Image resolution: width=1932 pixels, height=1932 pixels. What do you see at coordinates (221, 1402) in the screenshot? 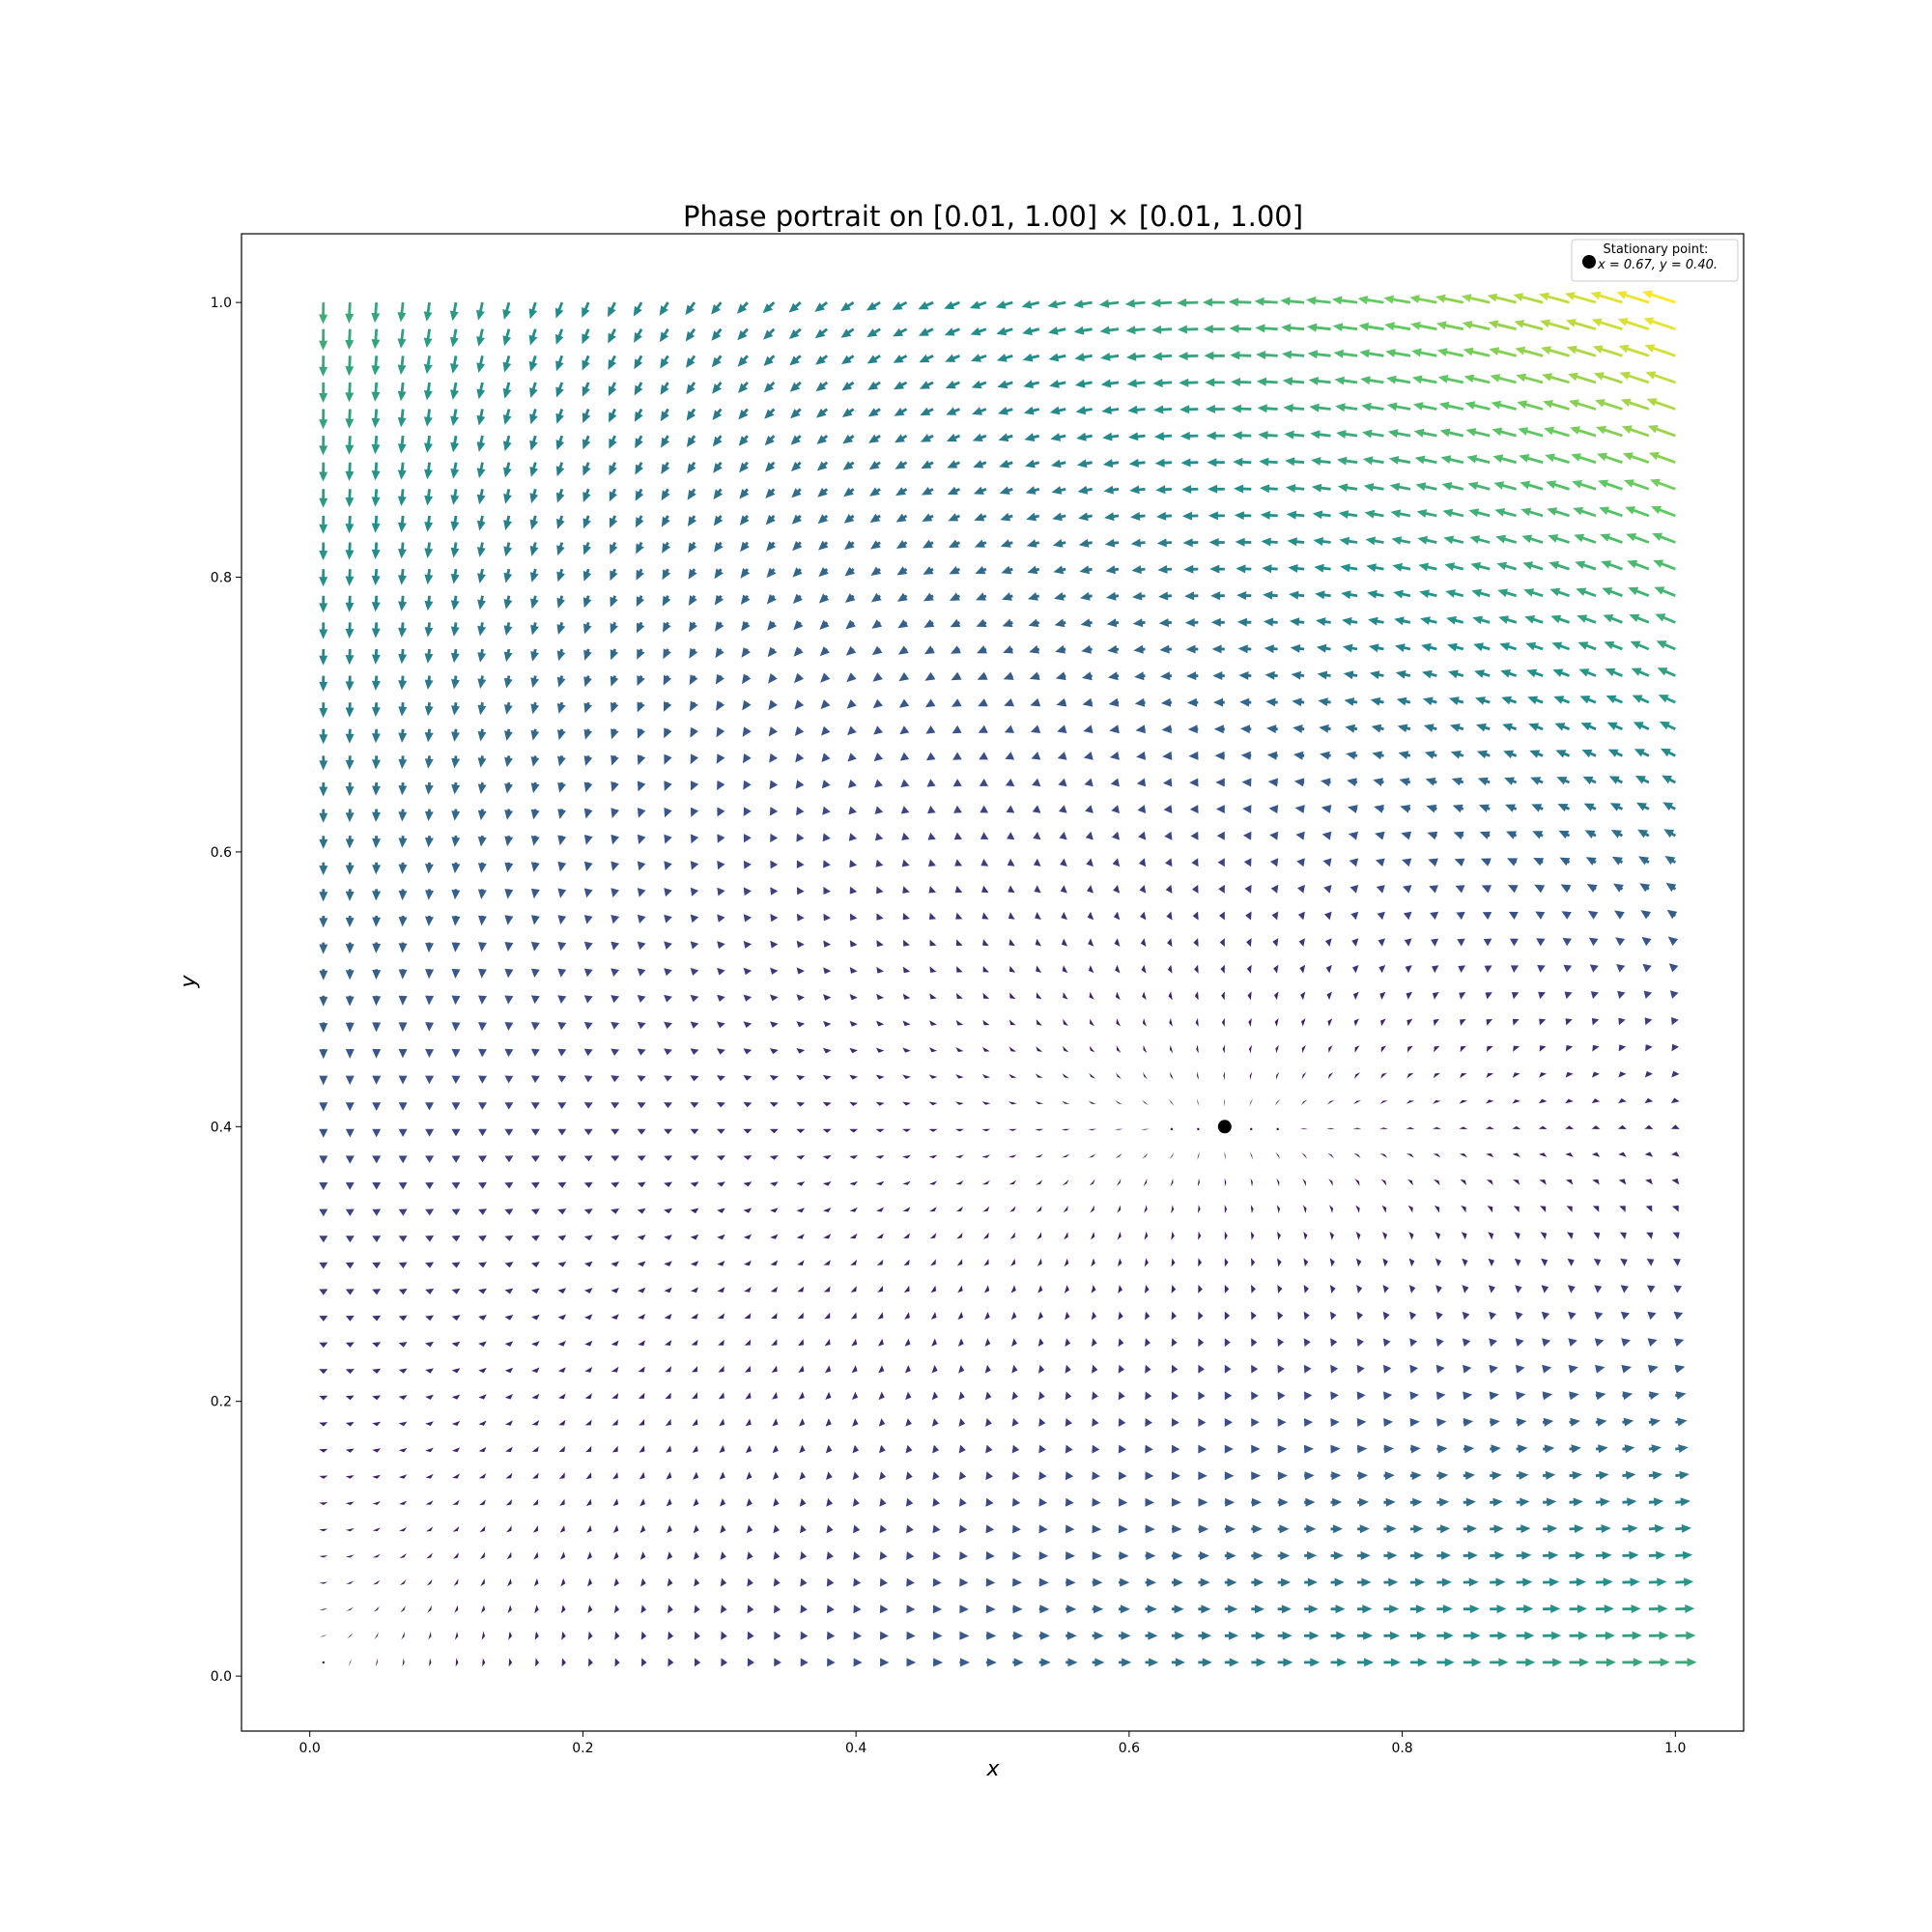
I see `y-tick-label: 0.2` at bounding box center [221, 1402].